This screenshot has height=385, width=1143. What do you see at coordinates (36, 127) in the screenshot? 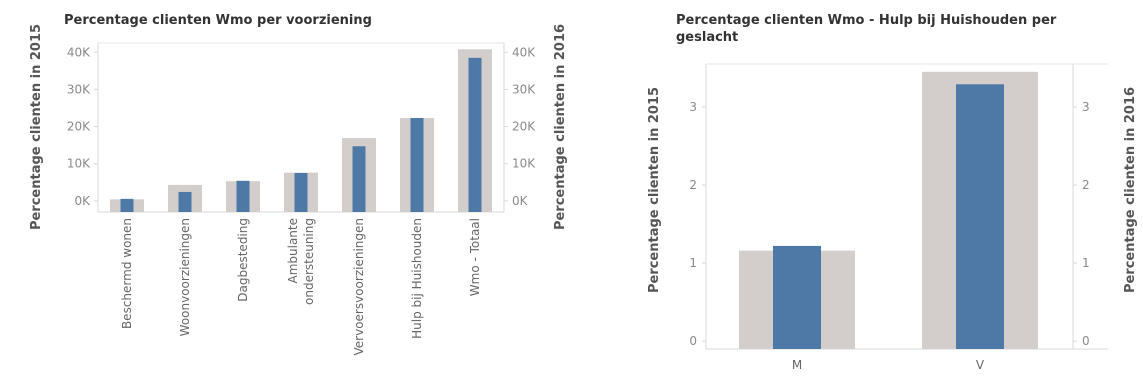
I see `chart1-ylabel-left: Percentage clienten in 2015` at bounding box center [36, 127].